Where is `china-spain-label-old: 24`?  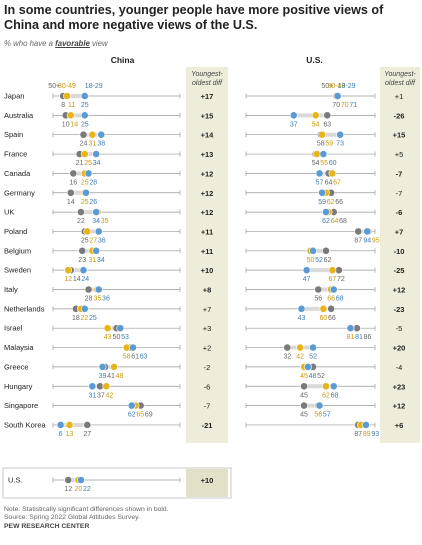 china-spain-label-old: 24 is located at coordinates (84, 144).